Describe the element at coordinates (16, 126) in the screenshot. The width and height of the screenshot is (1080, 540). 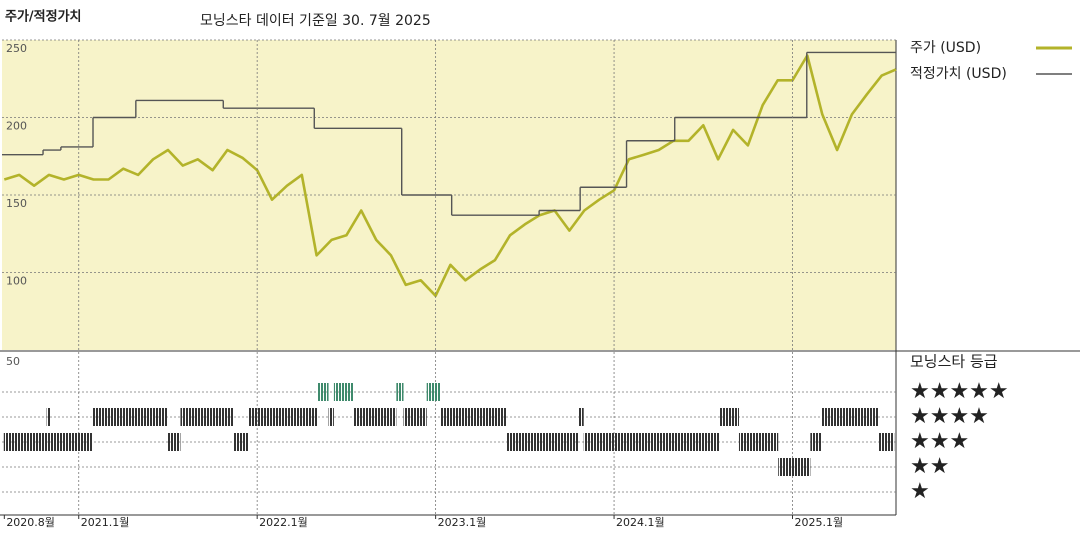
I see `y-tick-label: 200` at that location.